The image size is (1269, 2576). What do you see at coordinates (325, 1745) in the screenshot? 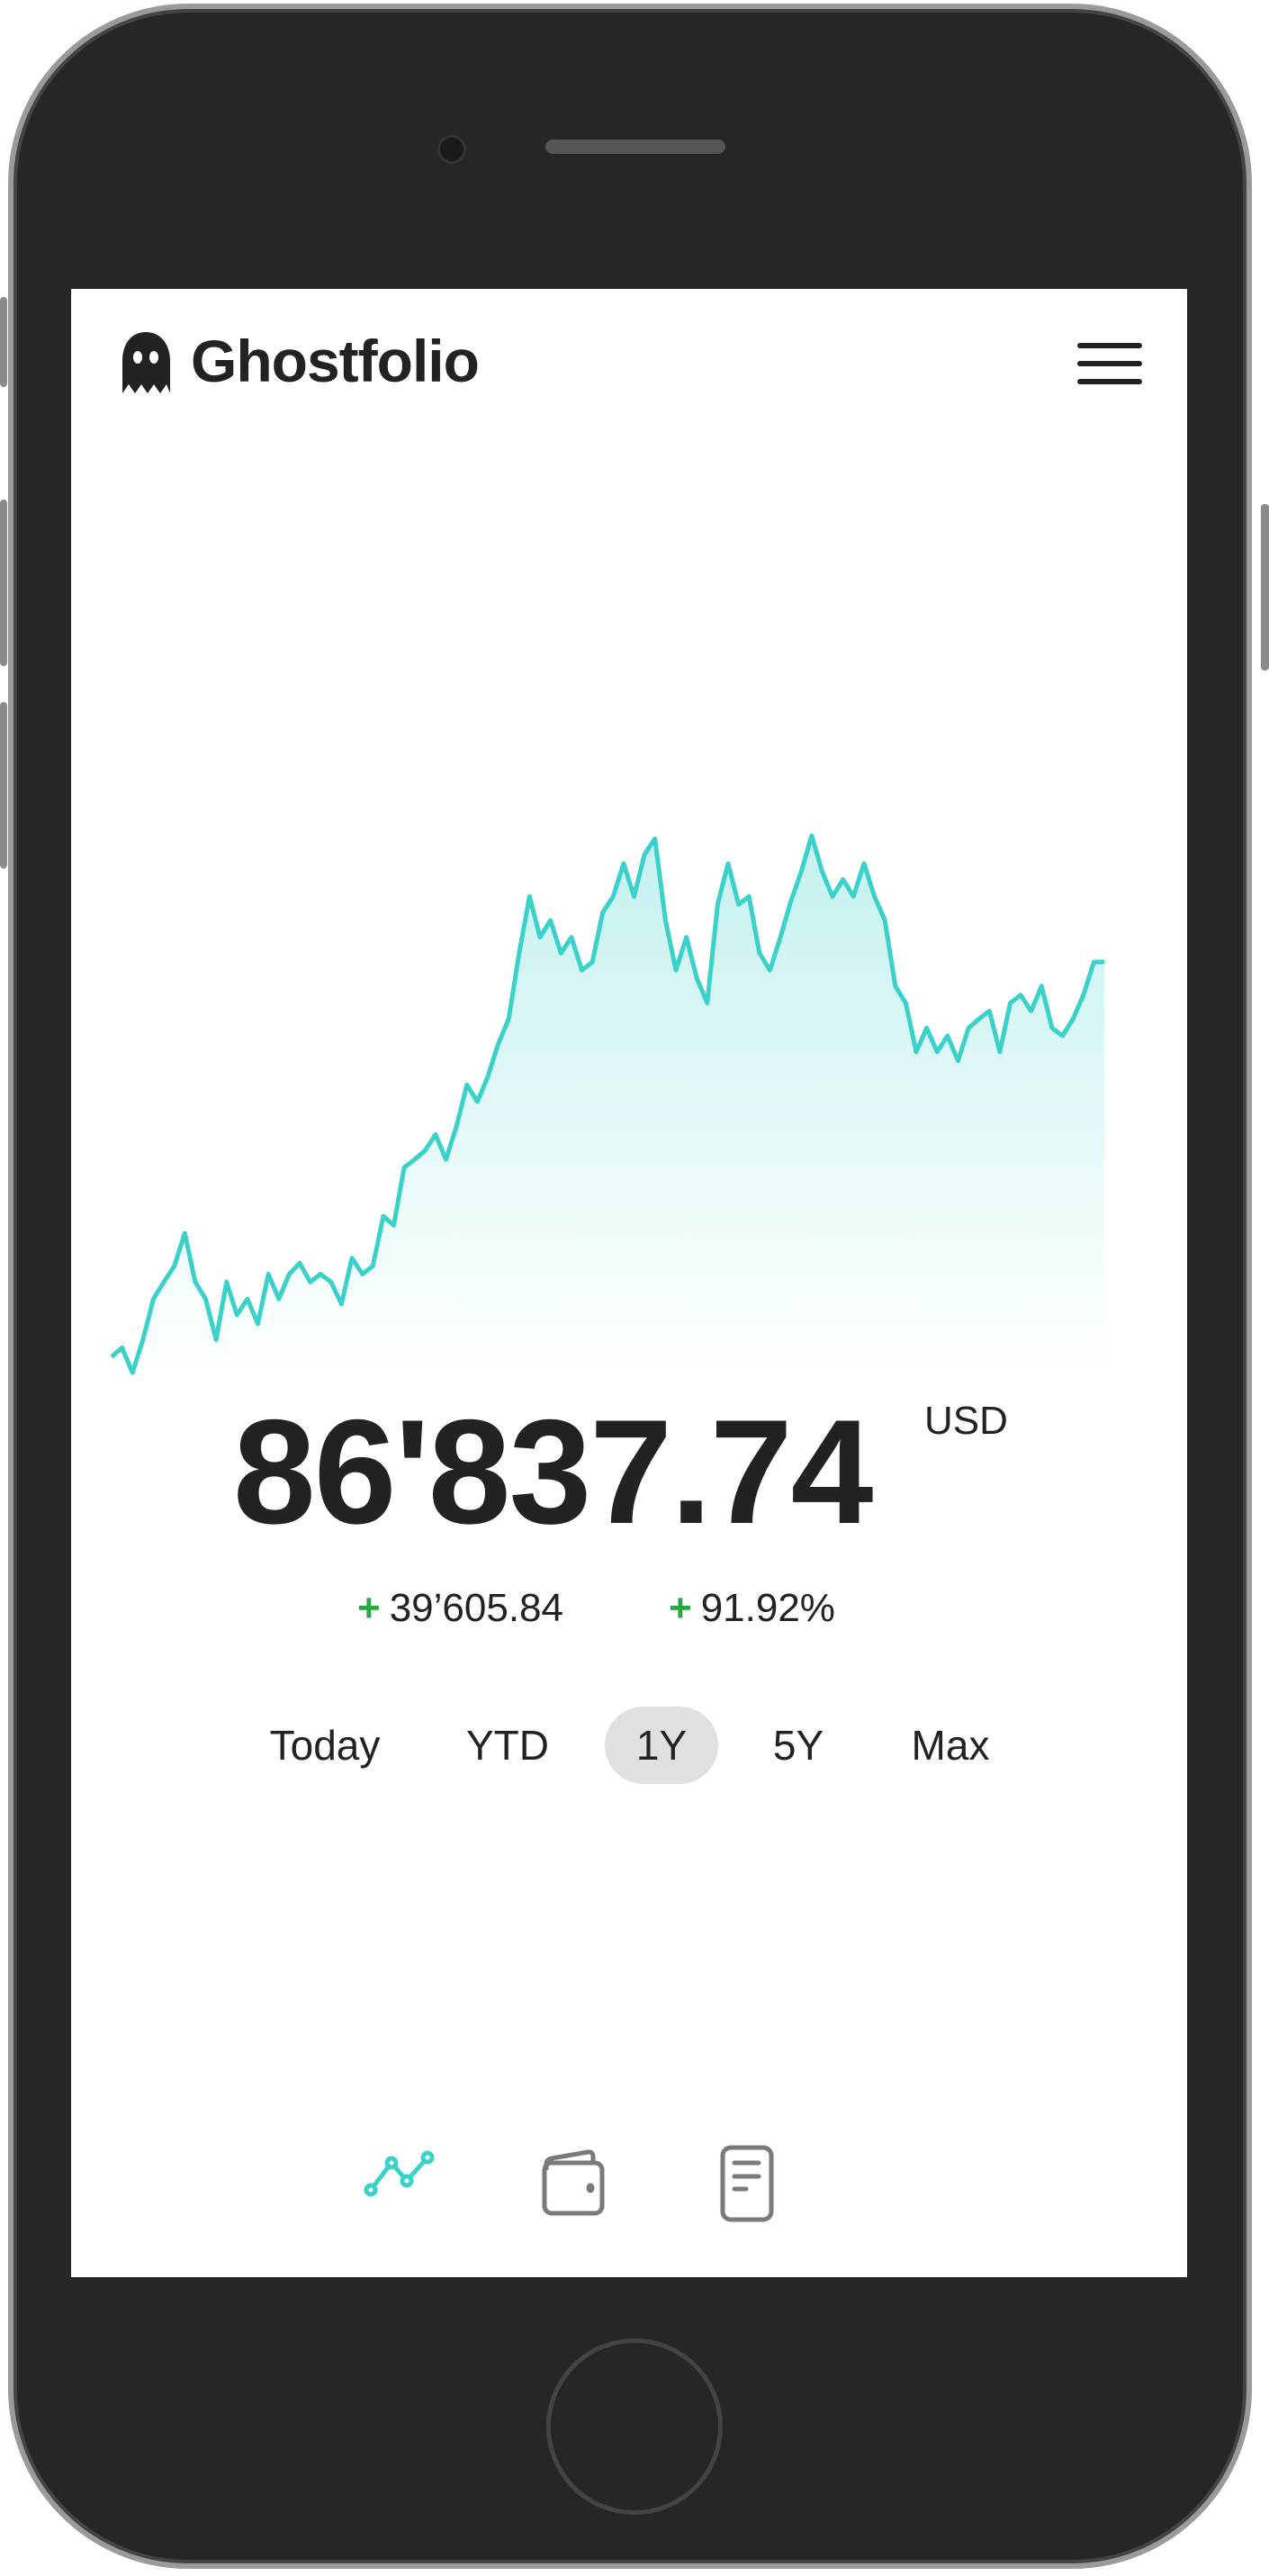
I see `range-tab-today: Today` at bounding box center [325, 1745].